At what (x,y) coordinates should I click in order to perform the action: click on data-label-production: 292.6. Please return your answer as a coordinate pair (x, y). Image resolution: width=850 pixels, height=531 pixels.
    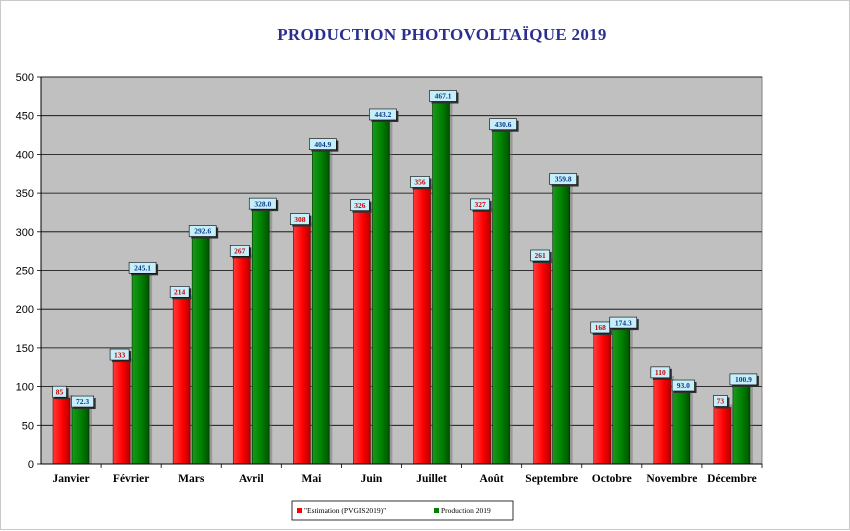
    Looking at the image, I should click on (202, 231).